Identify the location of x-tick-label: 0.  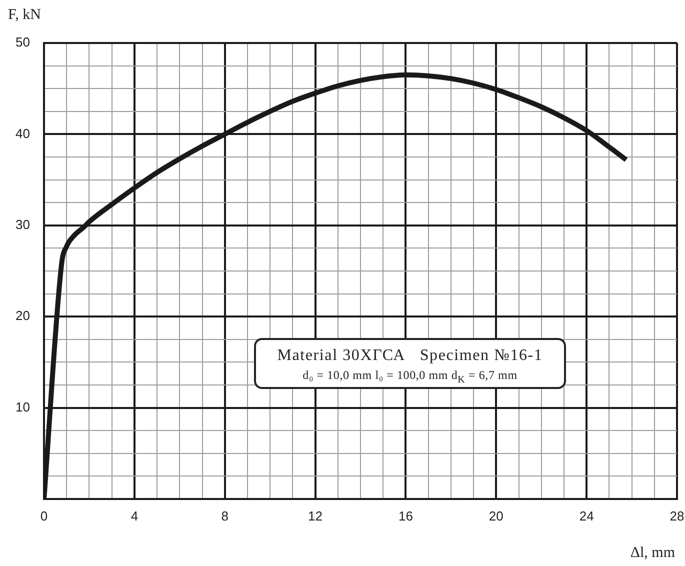
(44, 516).